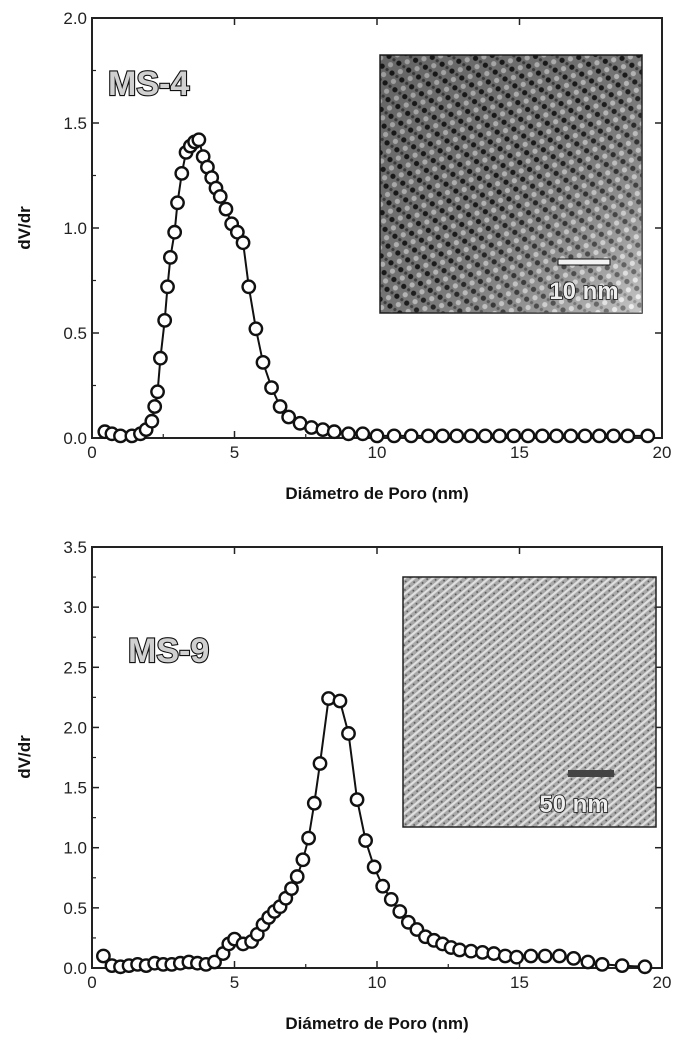 The width and height of the screenshot is (683, 1038). I want to click on x-tick-label: 0, so click(91, 452).